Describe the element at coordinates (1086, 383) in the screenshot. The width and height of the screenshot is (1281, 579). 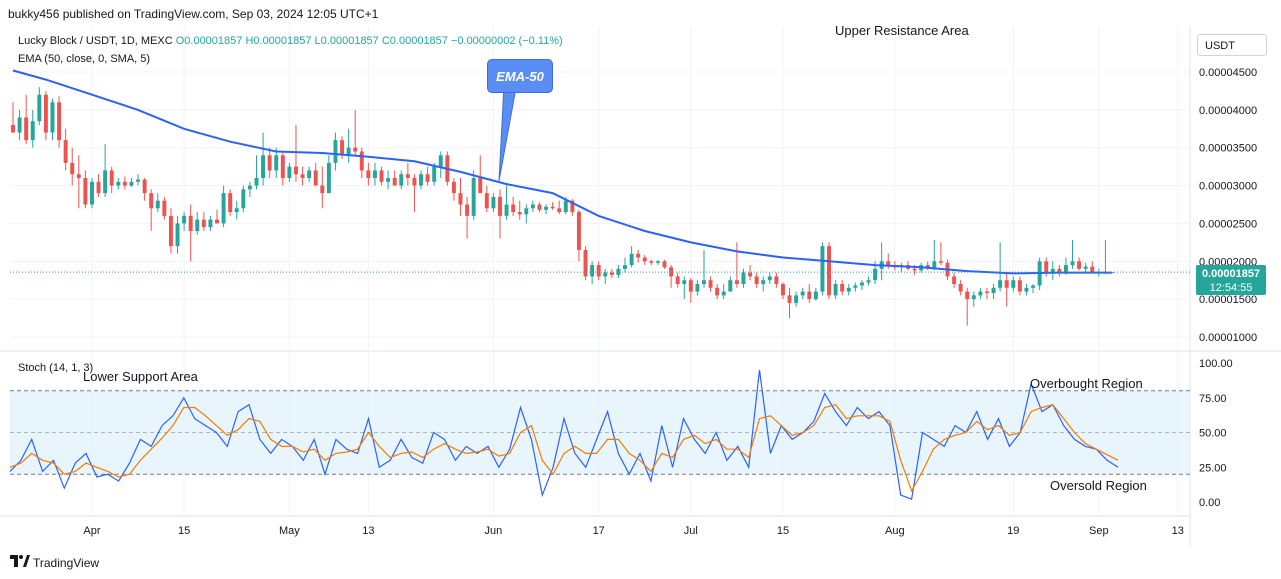
I see `overbought-label: Overbought Region` at that location.